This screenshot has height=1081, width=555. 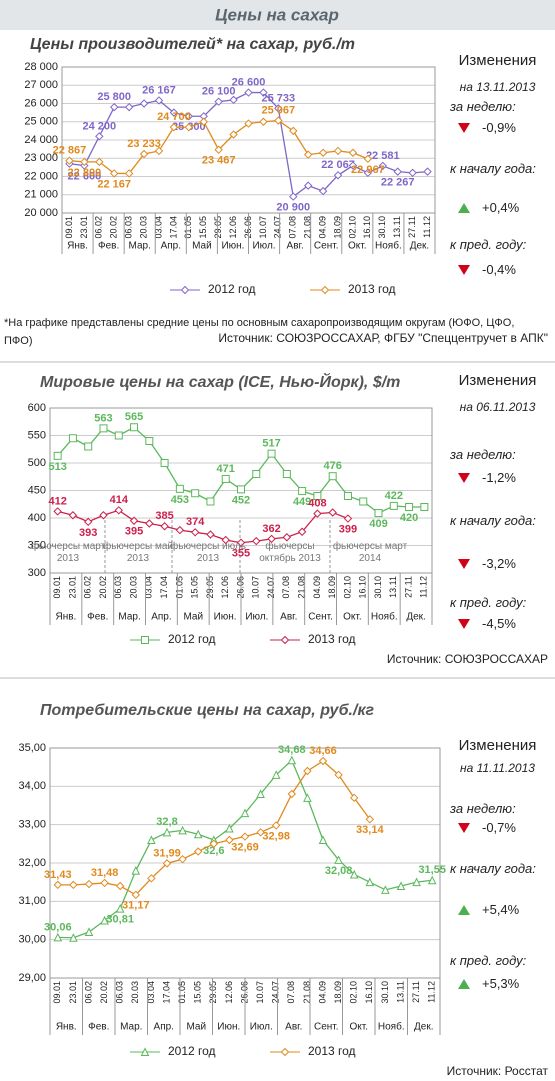 What do you see at coordinates (192, 44) in the screenshot?
I see `chart-title: Цены производителей* на сахар, руб./т` at bounding box center [192, 44].